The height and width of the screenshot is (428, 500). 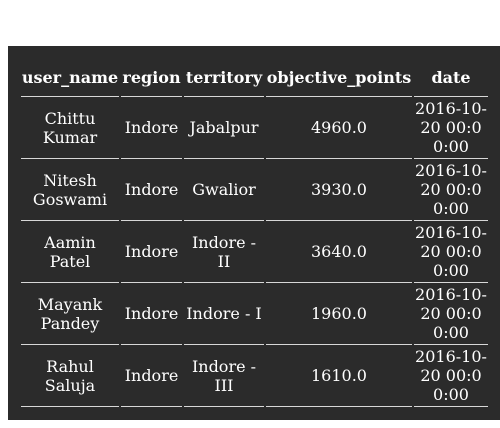 I want to click on cell-user-name: Rahul Saluja, so click(x=70, y=376).